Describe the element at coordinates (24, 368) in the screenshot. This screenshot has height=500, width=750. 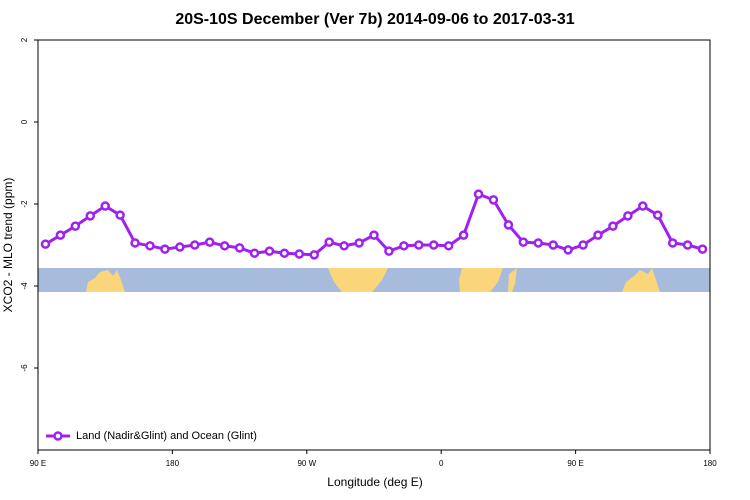
I see `y-tick-label: -6` at that location.